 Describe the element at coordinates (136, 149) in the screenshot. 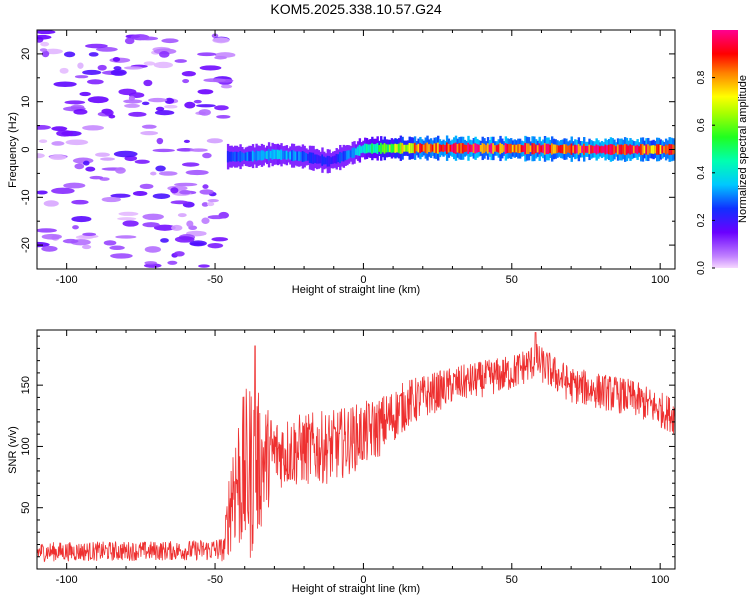

I see `spectrogram-noise-layer` at that location.